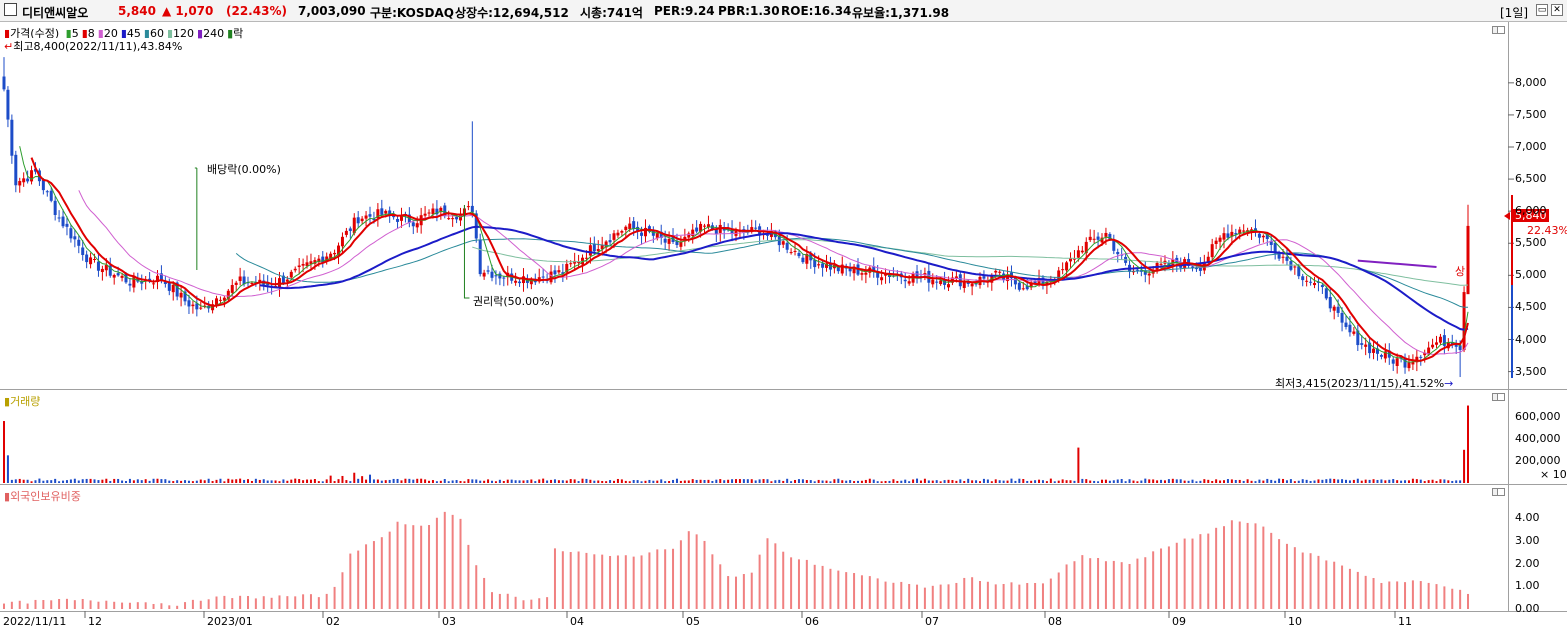 The width and height of the screenshot is (1567, 630). Describe the element at coordinates (55, 13) in the screenshot. I see `stock-name: 디티앤씨알오` at that location.